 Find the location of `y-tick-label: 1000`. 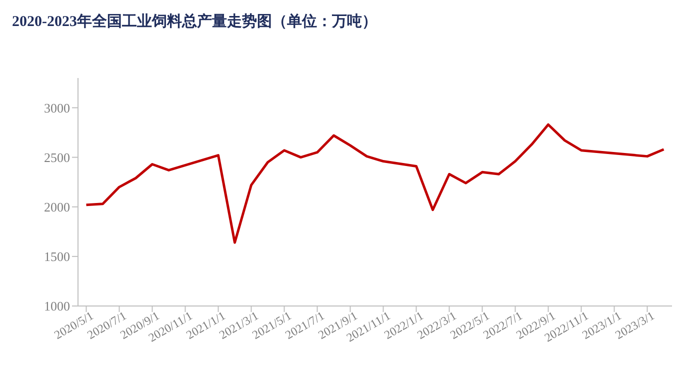

y-tick-label: 1000 is located at coordinates (57, 306).